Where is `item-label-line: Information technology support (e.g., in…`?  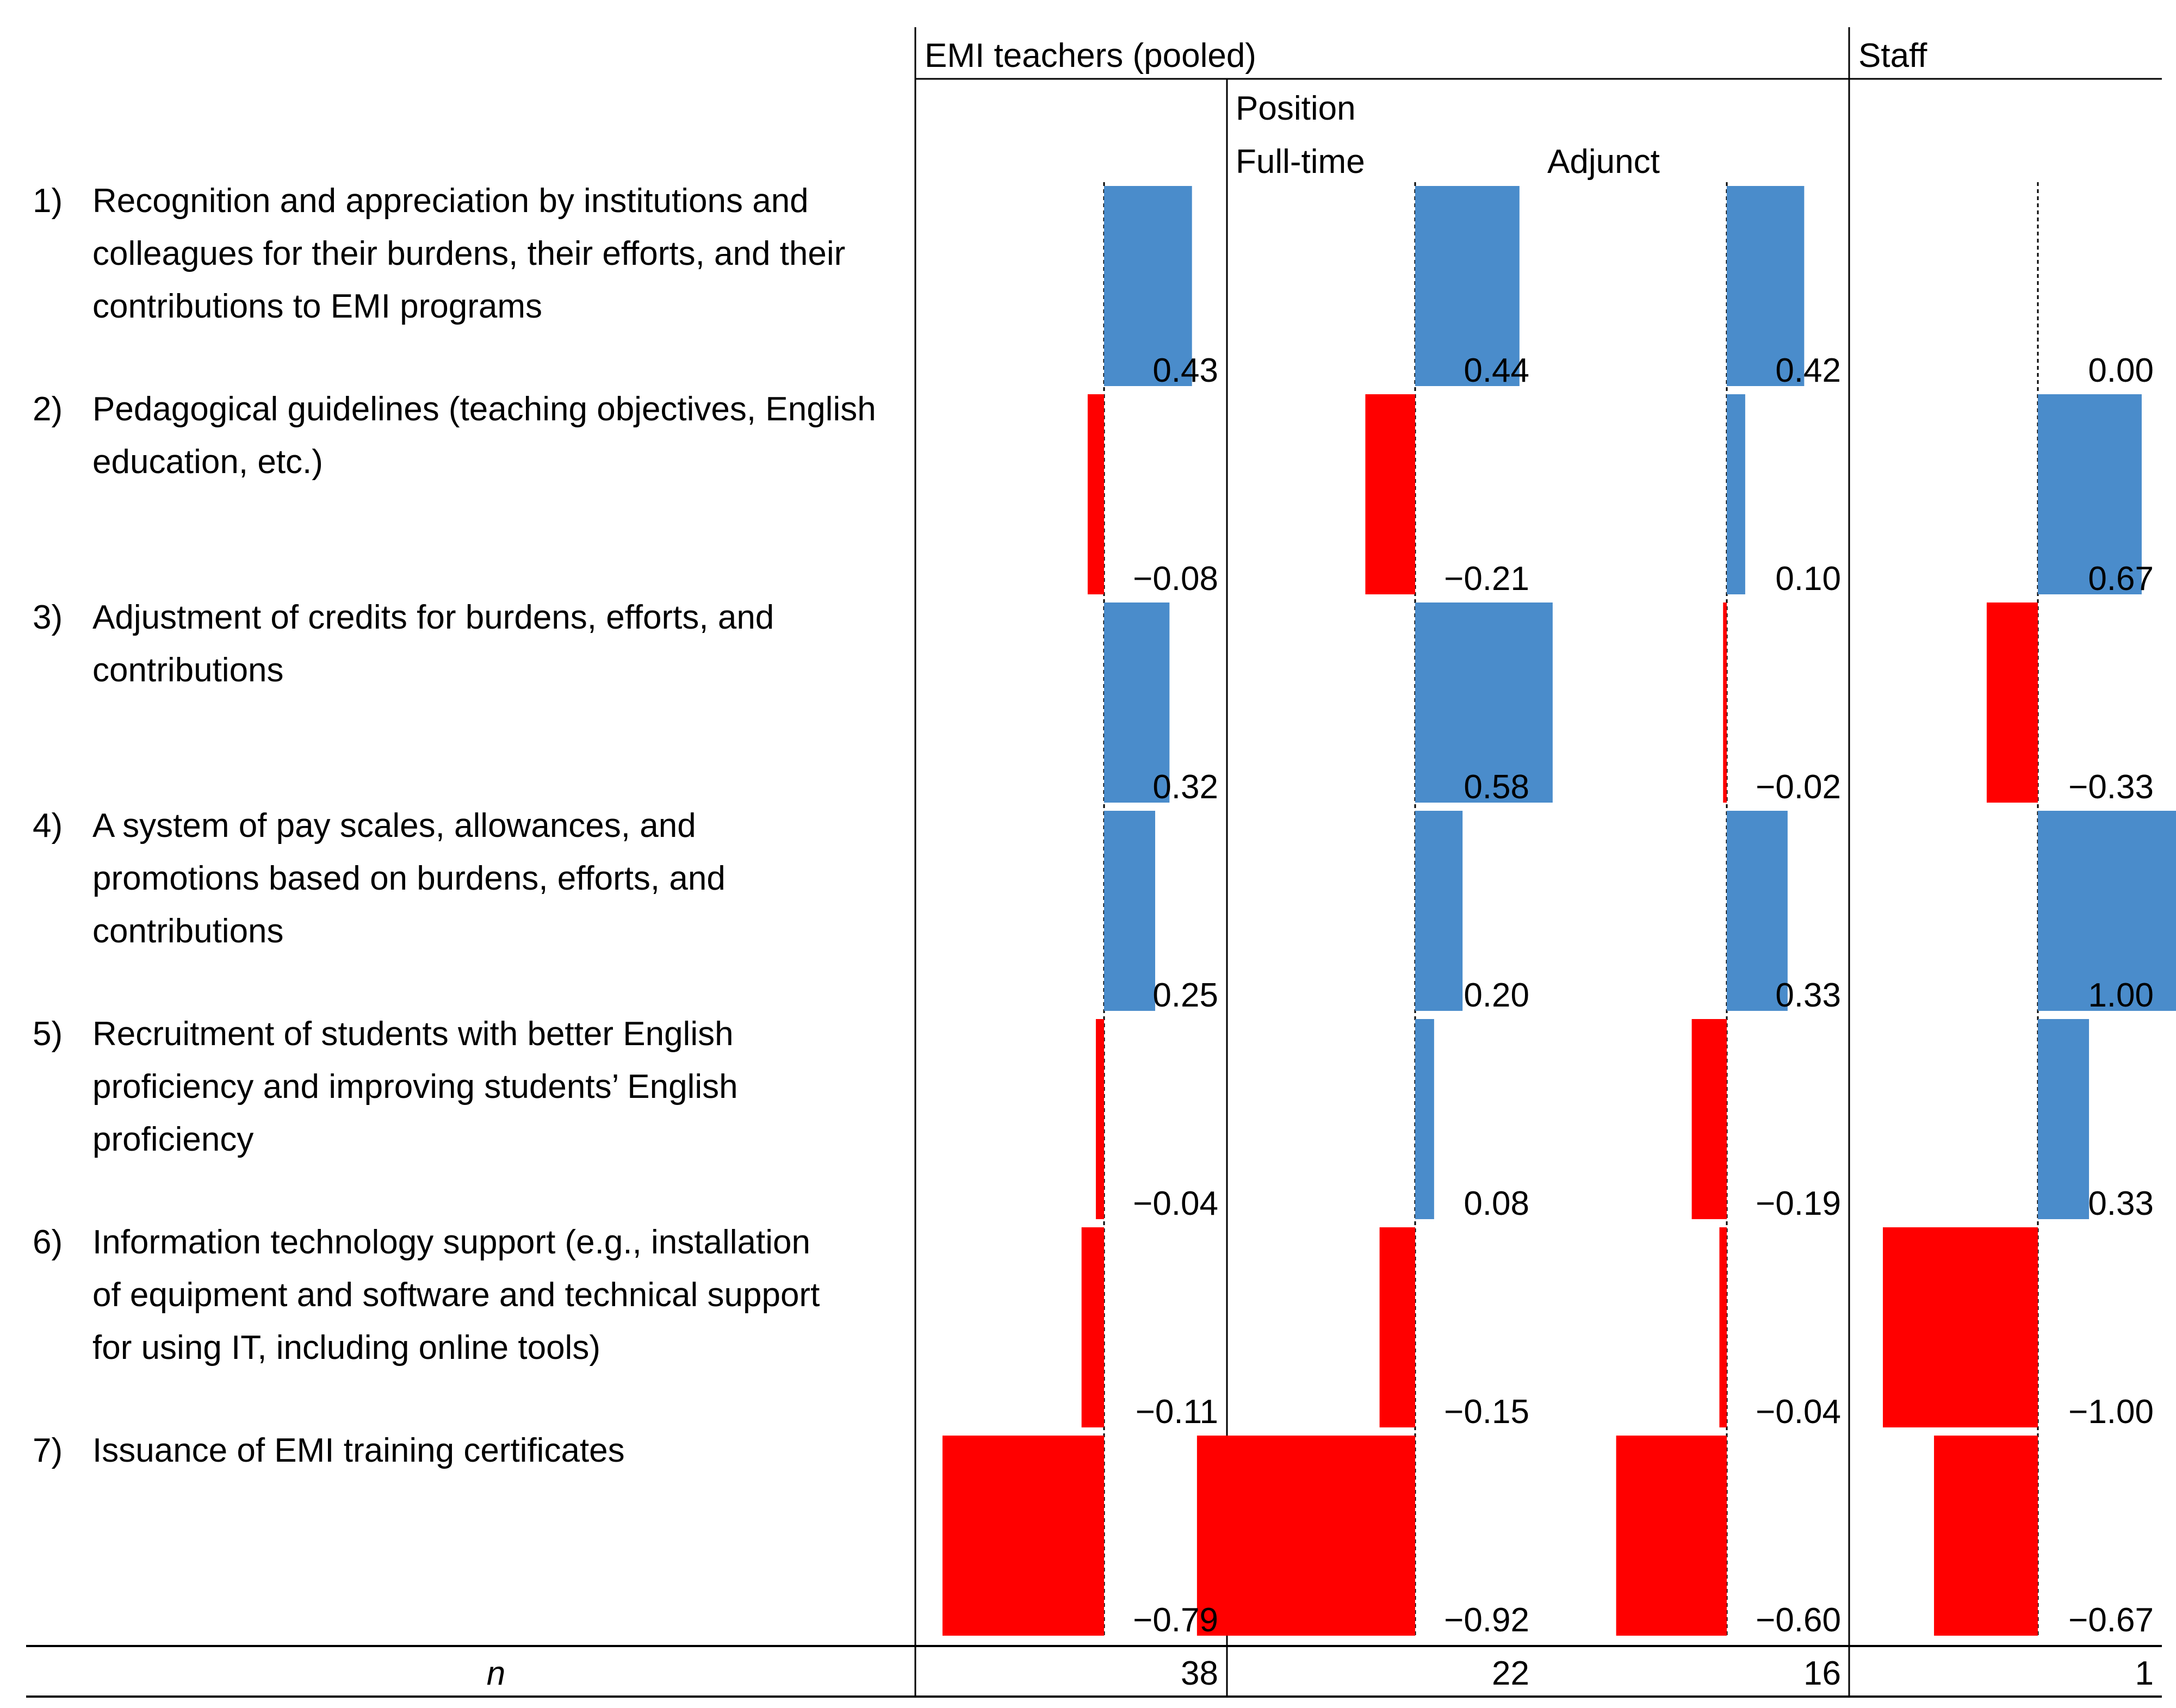
item-label-line: Information technology support (e.g., in… is located at coordinates (451, 1242).